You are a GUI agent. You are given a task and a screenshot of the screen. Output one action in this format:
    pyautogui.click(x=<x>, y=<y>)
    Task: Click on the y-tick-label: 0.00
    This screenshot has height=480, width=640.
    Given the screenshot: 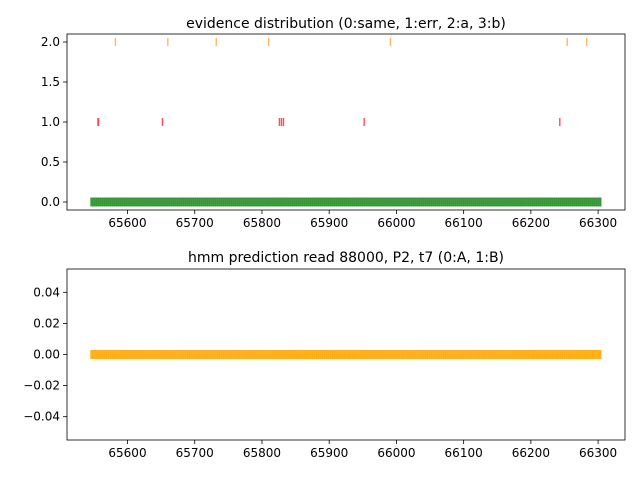 What is the action you would take?
    pyautogui.click(x=46, y=355)
    